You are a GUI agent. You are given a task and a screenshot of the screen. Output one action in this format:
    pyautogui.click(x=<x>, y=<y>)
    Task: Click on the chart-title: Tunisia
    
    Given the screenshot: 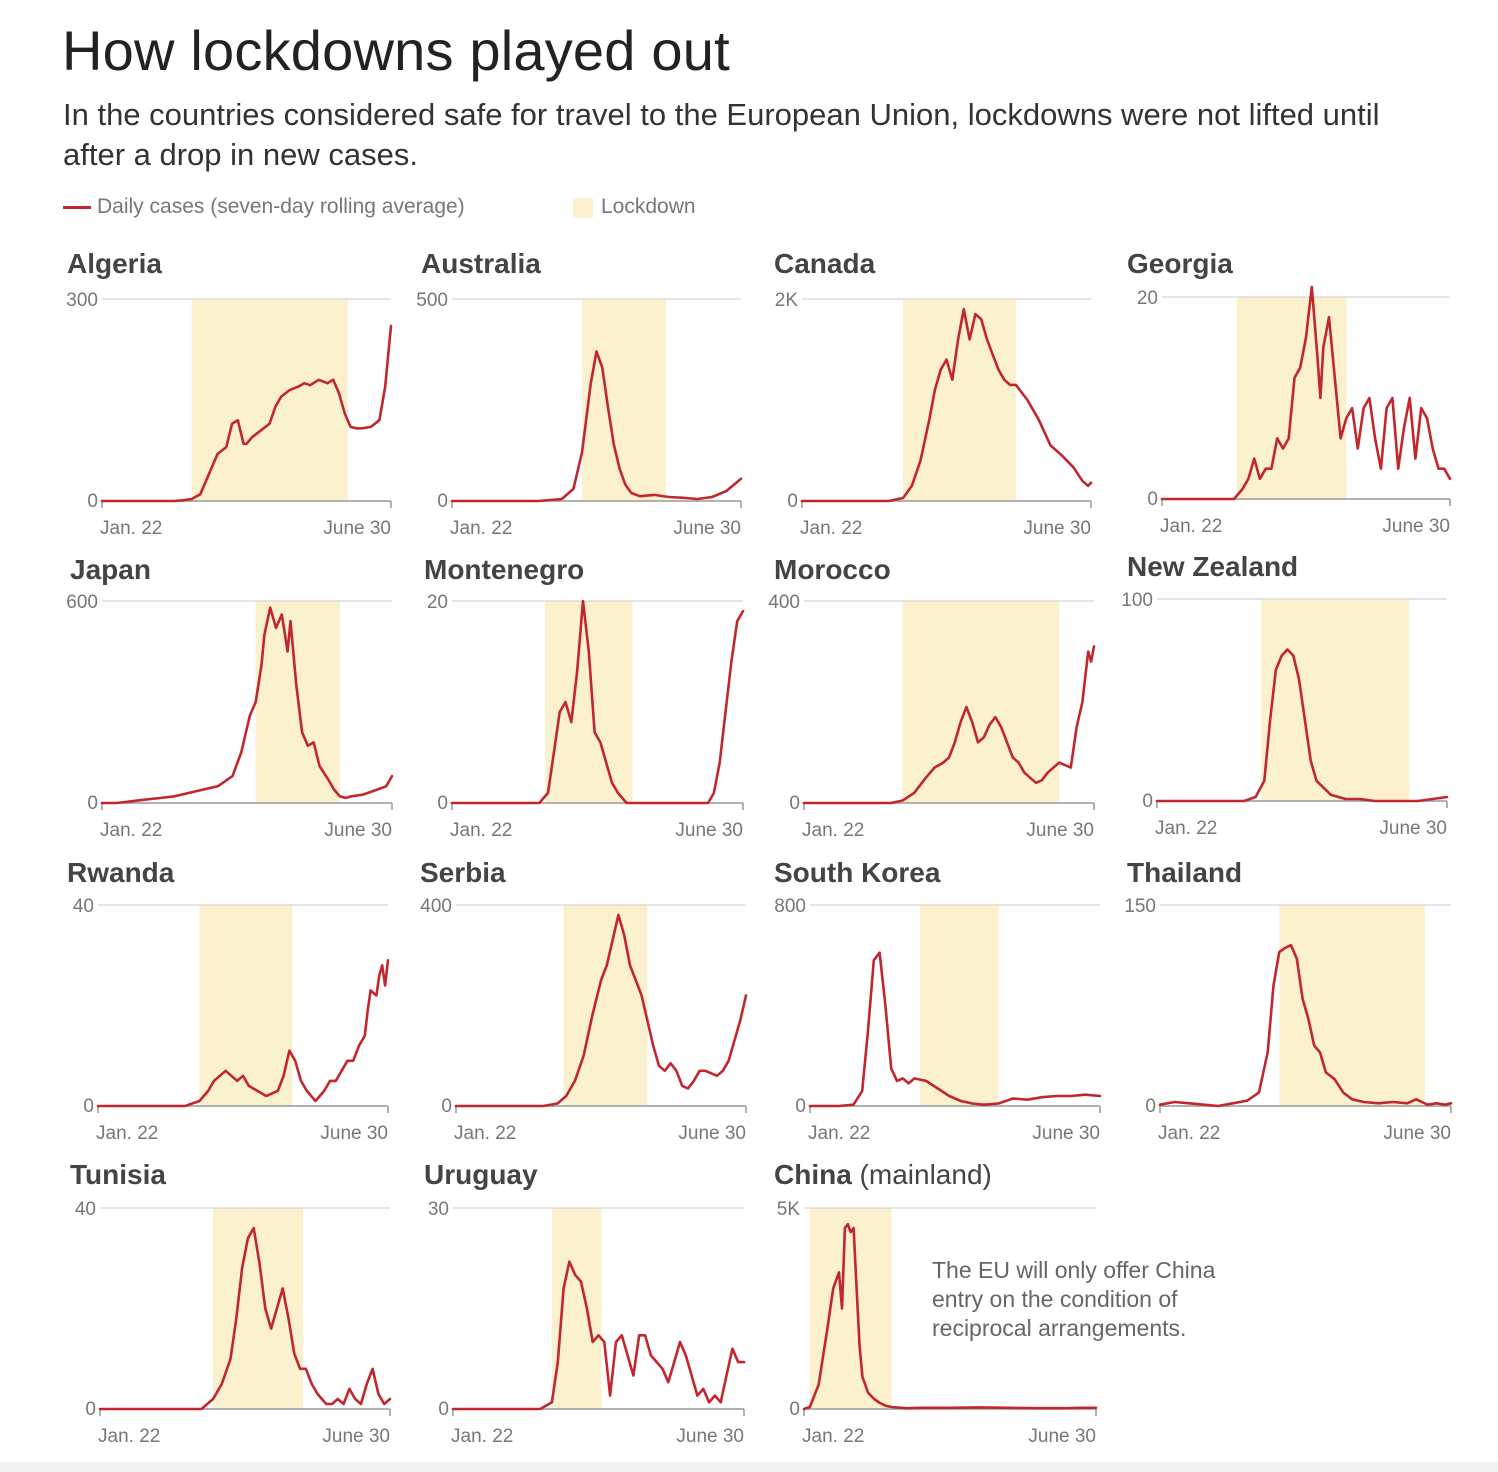 What is the action you would take?
    pyautogui.click(x=118, y=1175)
    